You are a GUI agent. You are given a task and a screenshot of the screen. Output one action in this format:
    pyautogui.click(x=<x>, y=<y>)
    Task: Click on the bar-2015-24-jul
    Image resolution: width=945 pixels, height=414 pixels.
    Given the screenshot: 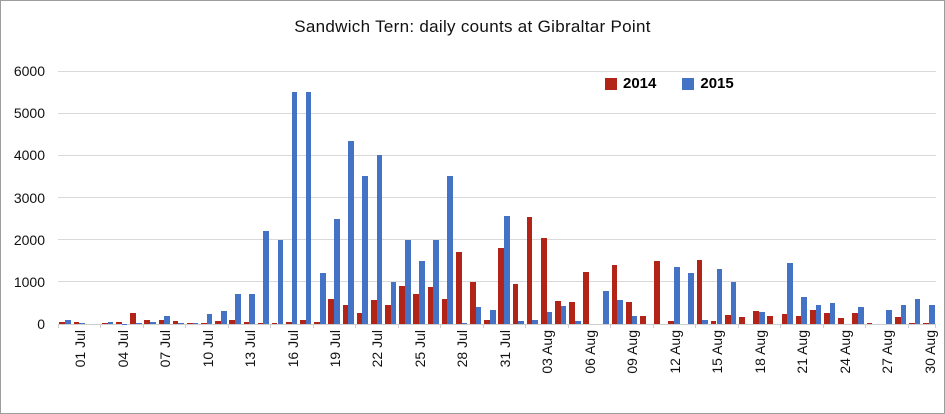 What is the action you would take?
    pyautogui.click(x=393, y=302)
    